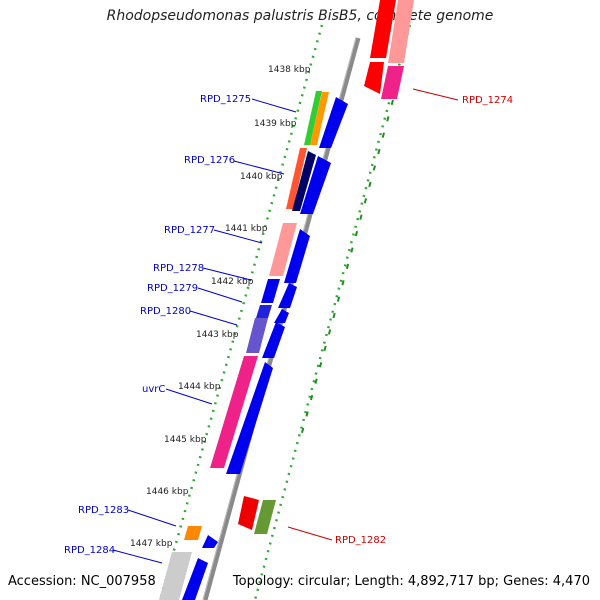 This screenshot has height=600, width=600. What do you see at coordinates (89, 550) in the screenshot?
I see `gene-label-left: RPD_1284` at bounding box center [89, 550].